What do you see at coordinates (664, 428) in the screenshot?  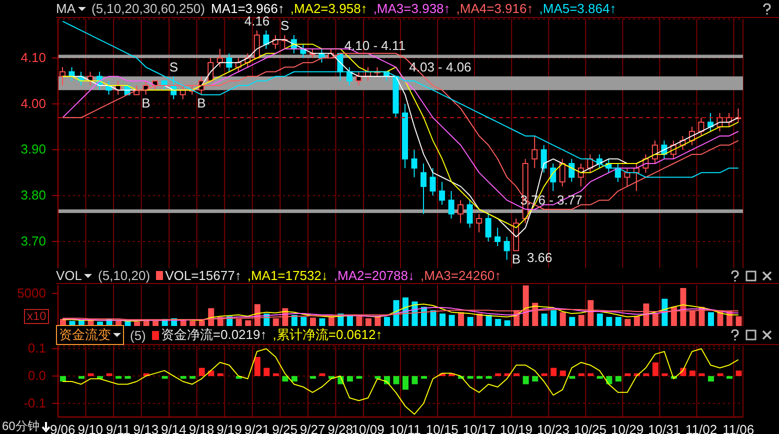 I see `x-tick-label: 10/31` at bounding box center [664, 428].